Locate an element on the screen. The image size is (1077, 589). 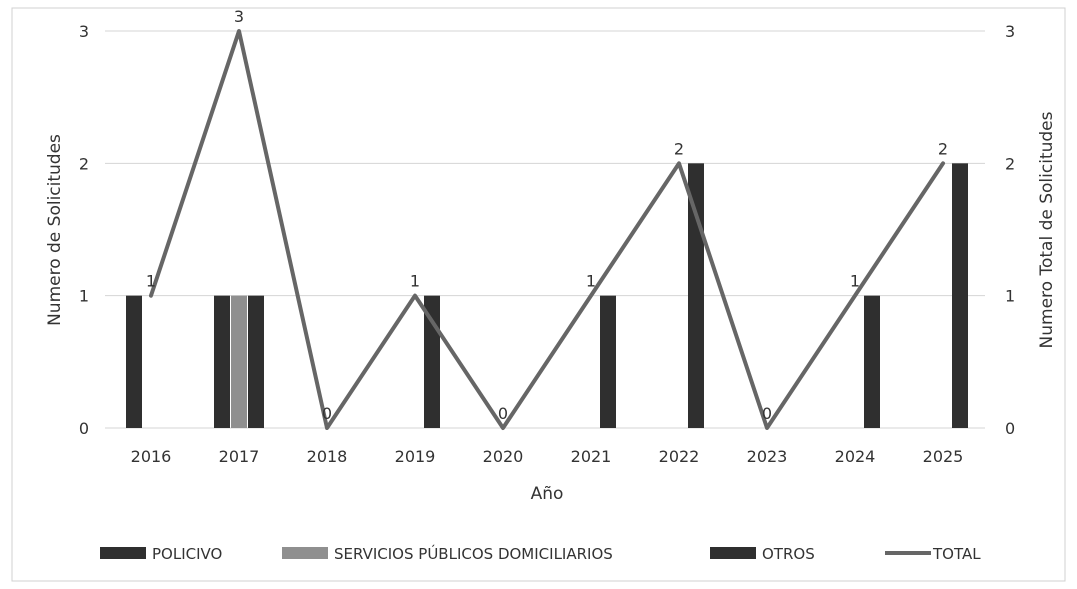
y2-tick-label: 2 is located at coordinates (1010, 163).